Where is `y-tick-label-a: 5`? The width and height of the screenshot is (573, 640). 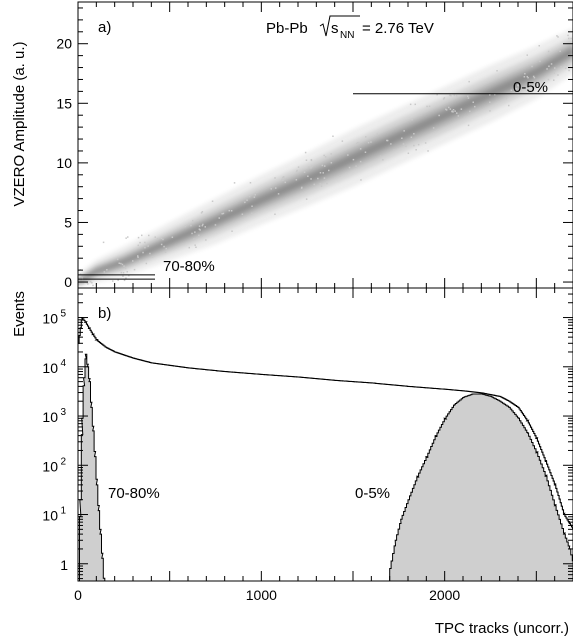
y-tick-label-a: 5 is located at coordinates (68, 222).